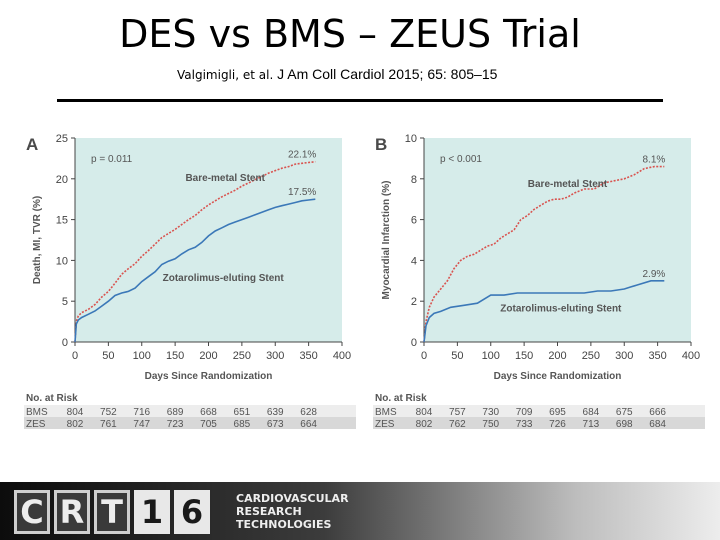 The image size is (720, 540). Describe the element at coordinates (32, 144) in the screenshot. I see `panel-letter: A` at that location.